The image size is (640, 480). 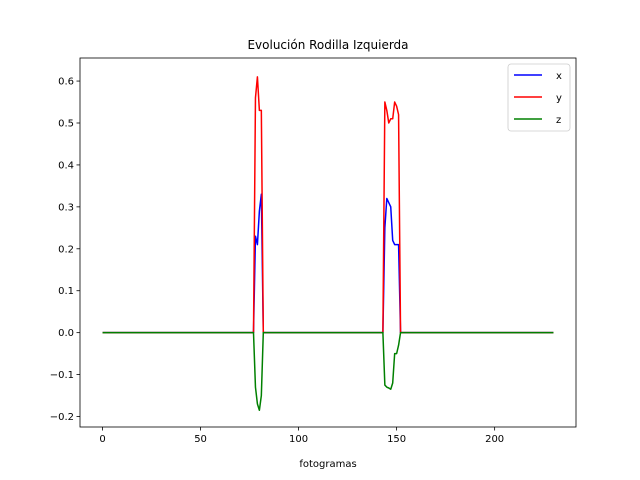 I want to click on legend-label-z: z, so click(x=558, y=120).